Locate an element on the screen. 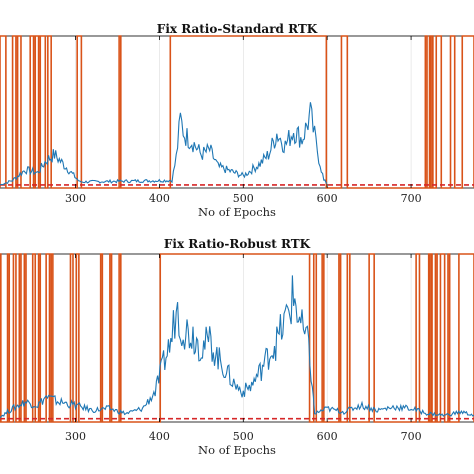 This screenshot has height=474, width=474. ratio-series is located at coordinates (164, 144).